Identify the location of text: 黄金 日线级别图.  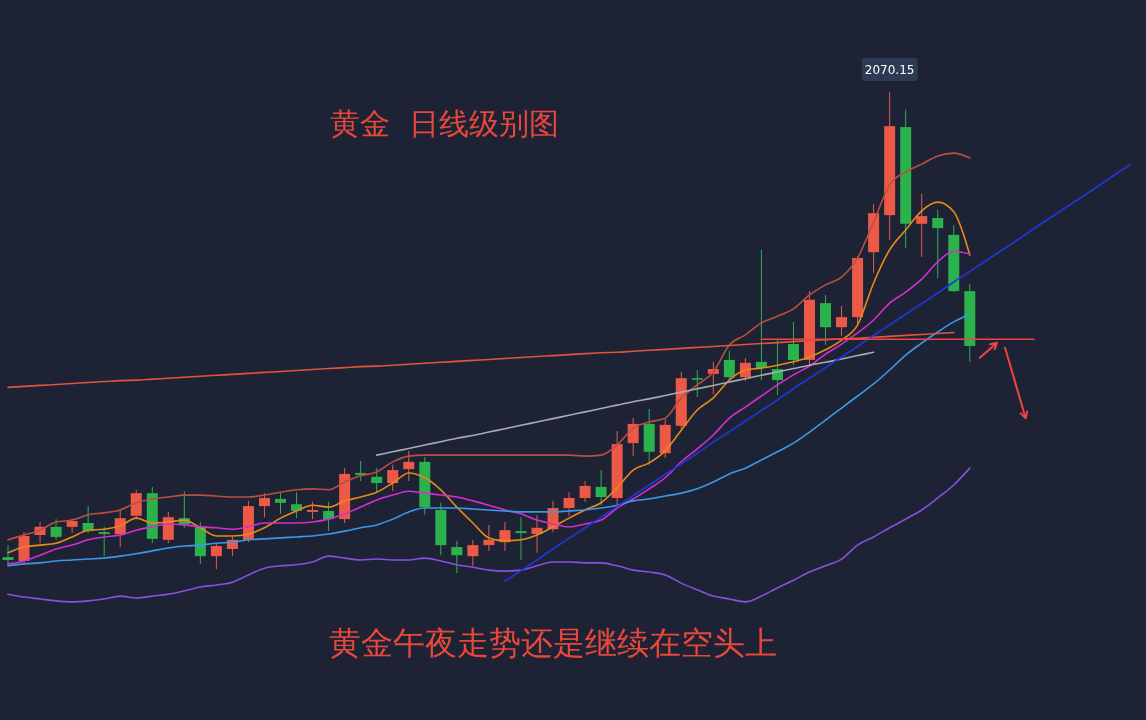
(445, 123).